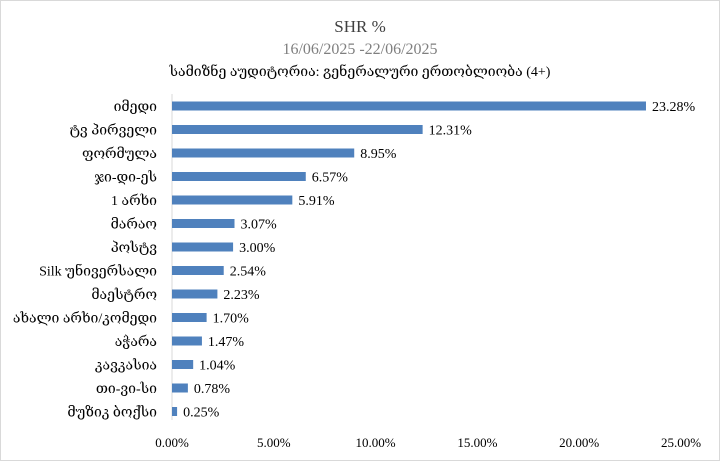 The width and height of the screenshot is (720, 461). I want to click on data-label: 1.04%, so click(217, 366).